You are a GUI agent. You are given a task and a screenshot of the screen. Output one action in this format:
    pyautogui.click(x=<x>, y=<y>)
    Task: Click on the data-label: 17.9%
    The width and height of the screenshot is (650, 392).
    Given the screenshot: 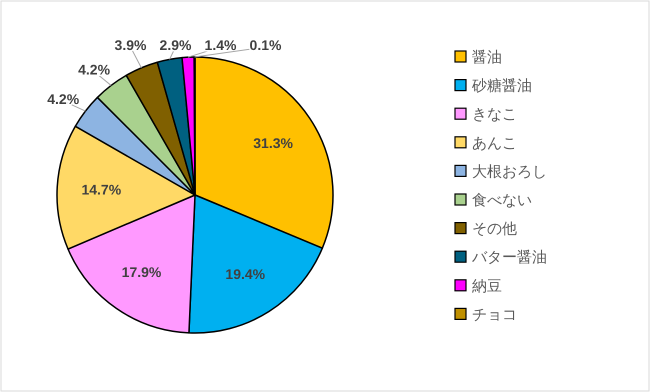 What is the action you would take?
    pyautogui.click(x=142, y=272)
    